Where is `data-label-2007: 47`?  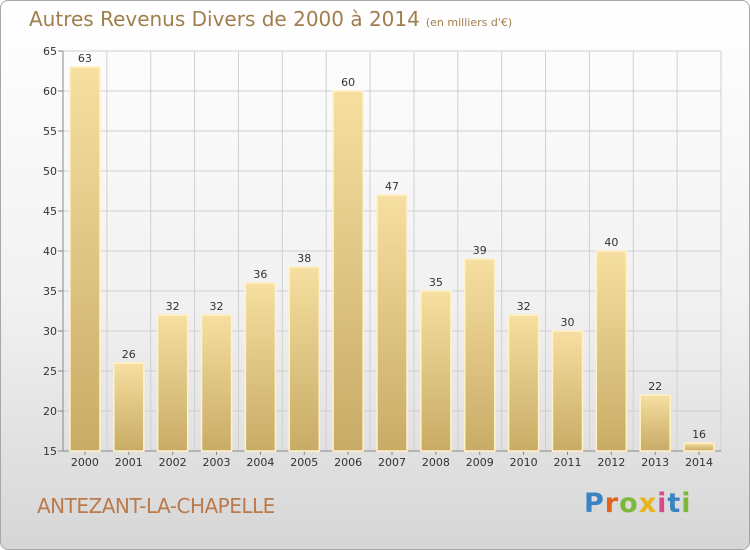 data-label-2007: 47 is located at coordinates (392, 186).